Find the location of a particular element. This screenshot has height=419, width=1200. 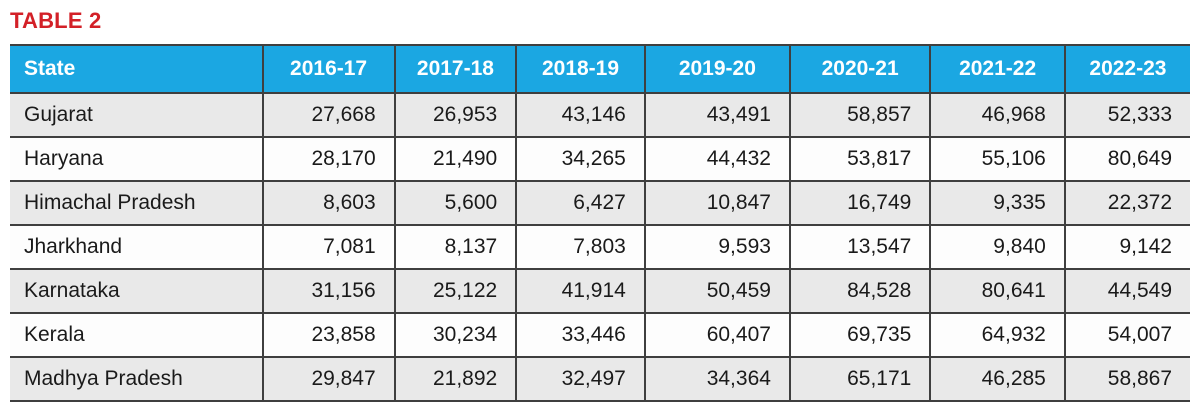

value-cell: 29,847 is located at coordinates (328, 379).